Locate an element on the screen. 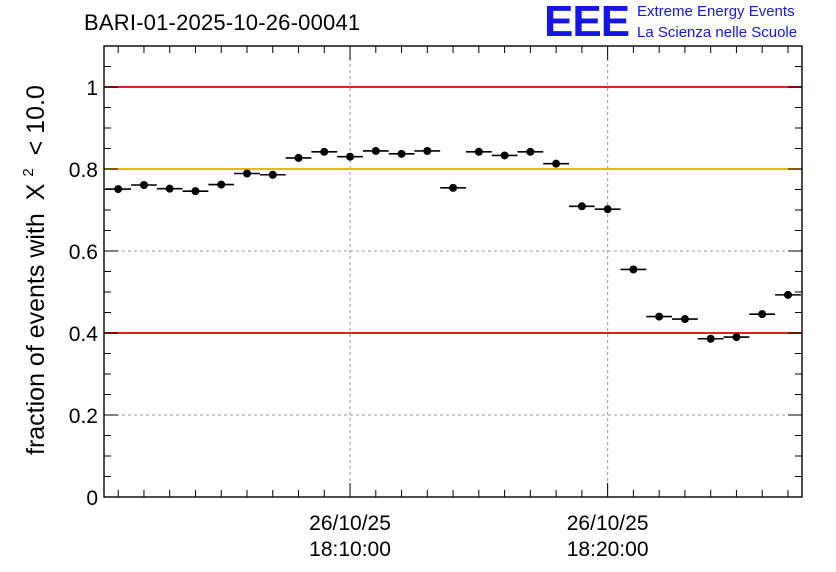 The width and height of the screenshot is (836, 572). logo-mark: EEE is located at coordinates (587, 23).